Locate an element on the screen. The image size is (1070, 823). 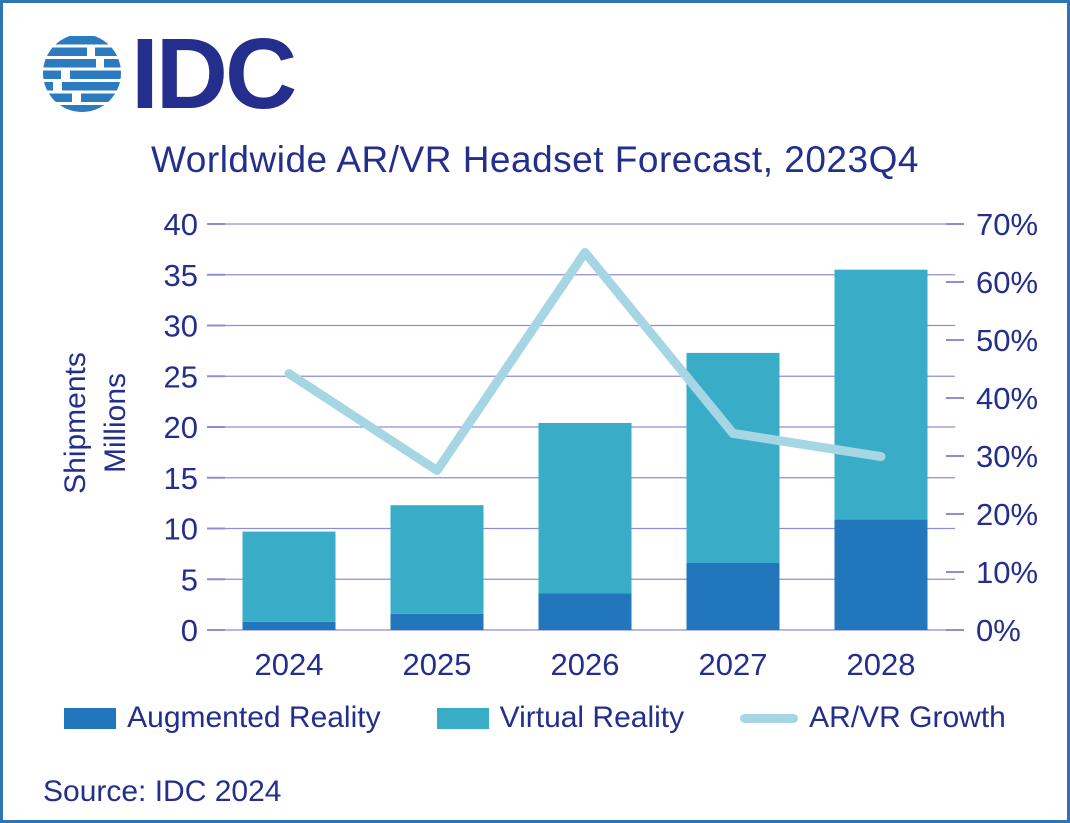
x-axis-label: 2028 is located at coordinates (881, 664).